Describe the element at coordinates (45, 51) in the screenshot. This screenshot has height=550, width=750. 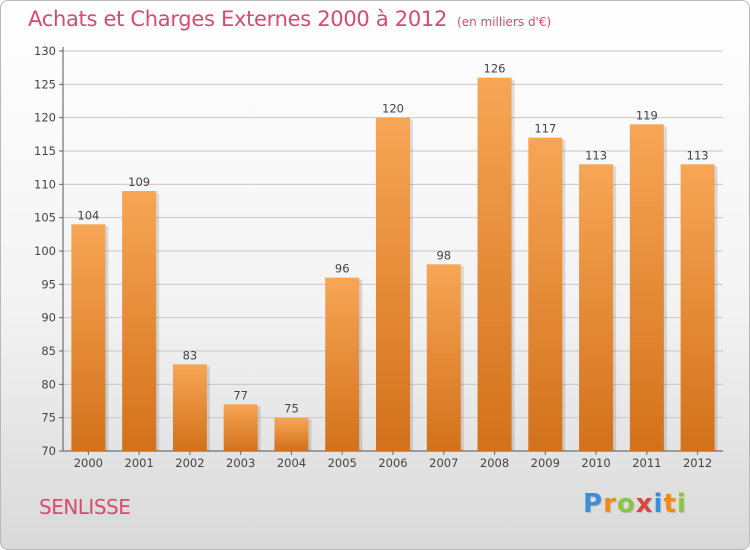
I see `y-tick-label: 130` at that location.